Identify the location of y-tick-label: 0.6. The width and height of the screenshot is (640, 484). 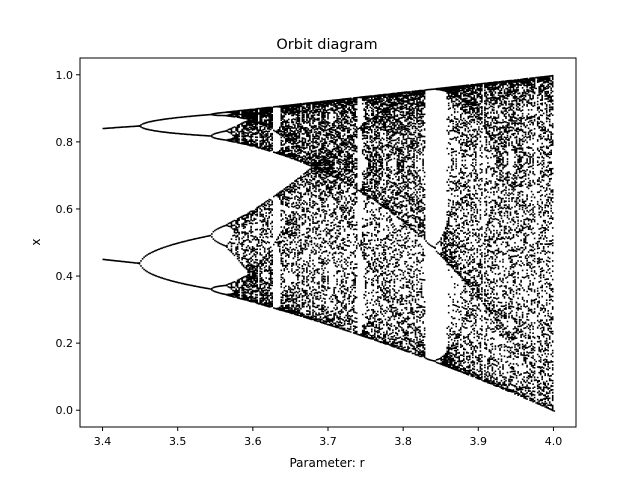
(65, 209).